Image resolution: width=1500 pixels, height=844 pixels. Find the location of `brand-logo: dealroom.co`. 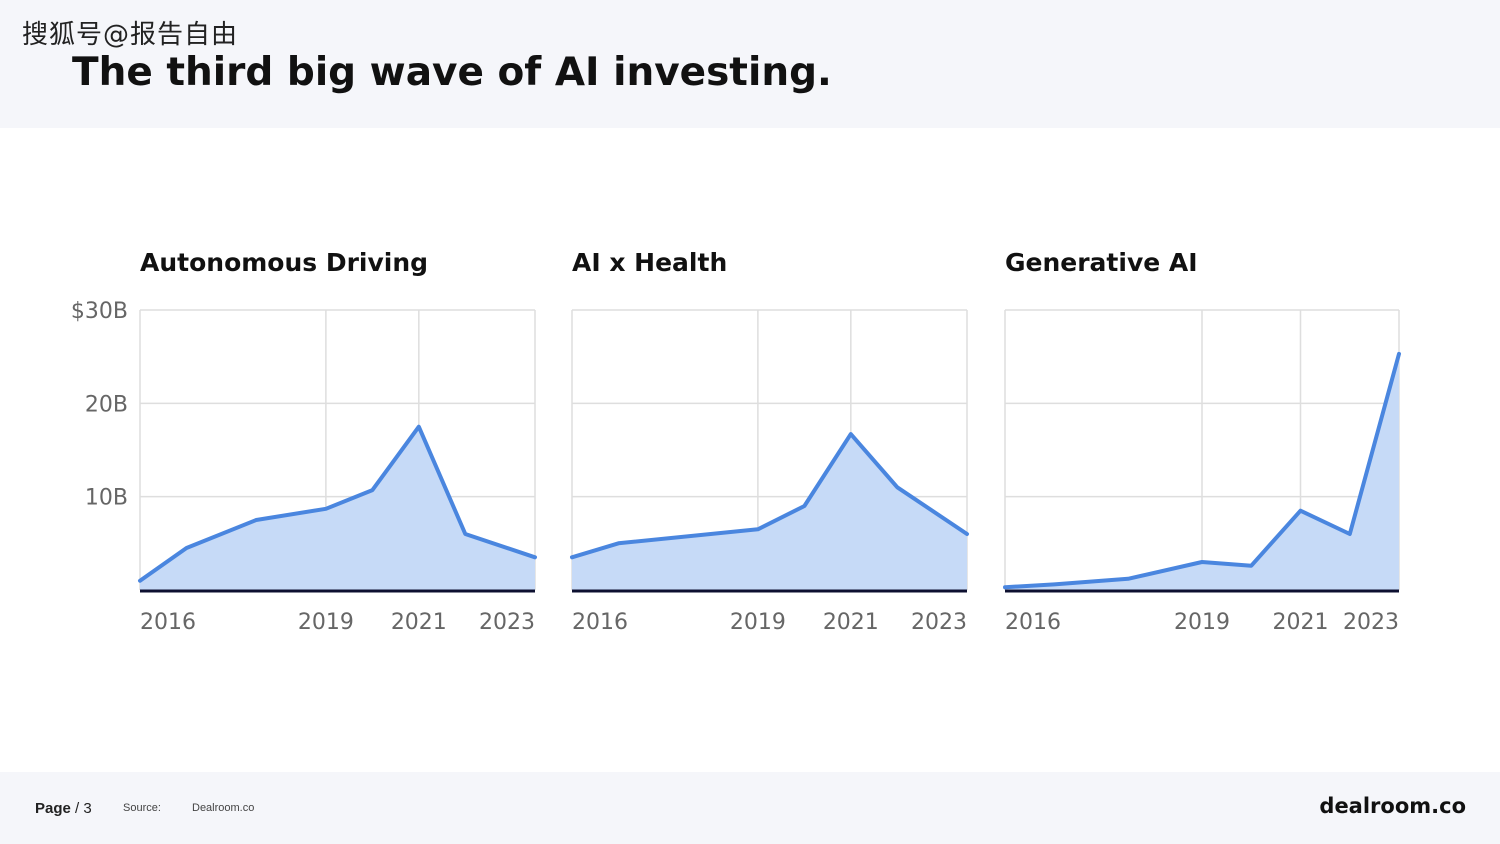

brand-logo: dealroom.co is located at coordinates (1392, 806).